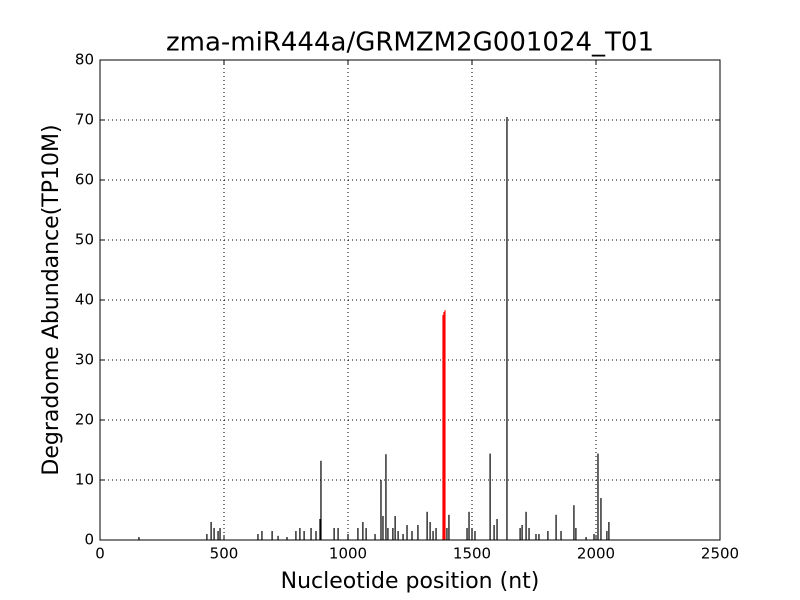  Describe the element at coordinates (410, 581) in the screenshot. I see `x-axis-label: Nucleotide position (nt)` at that location.